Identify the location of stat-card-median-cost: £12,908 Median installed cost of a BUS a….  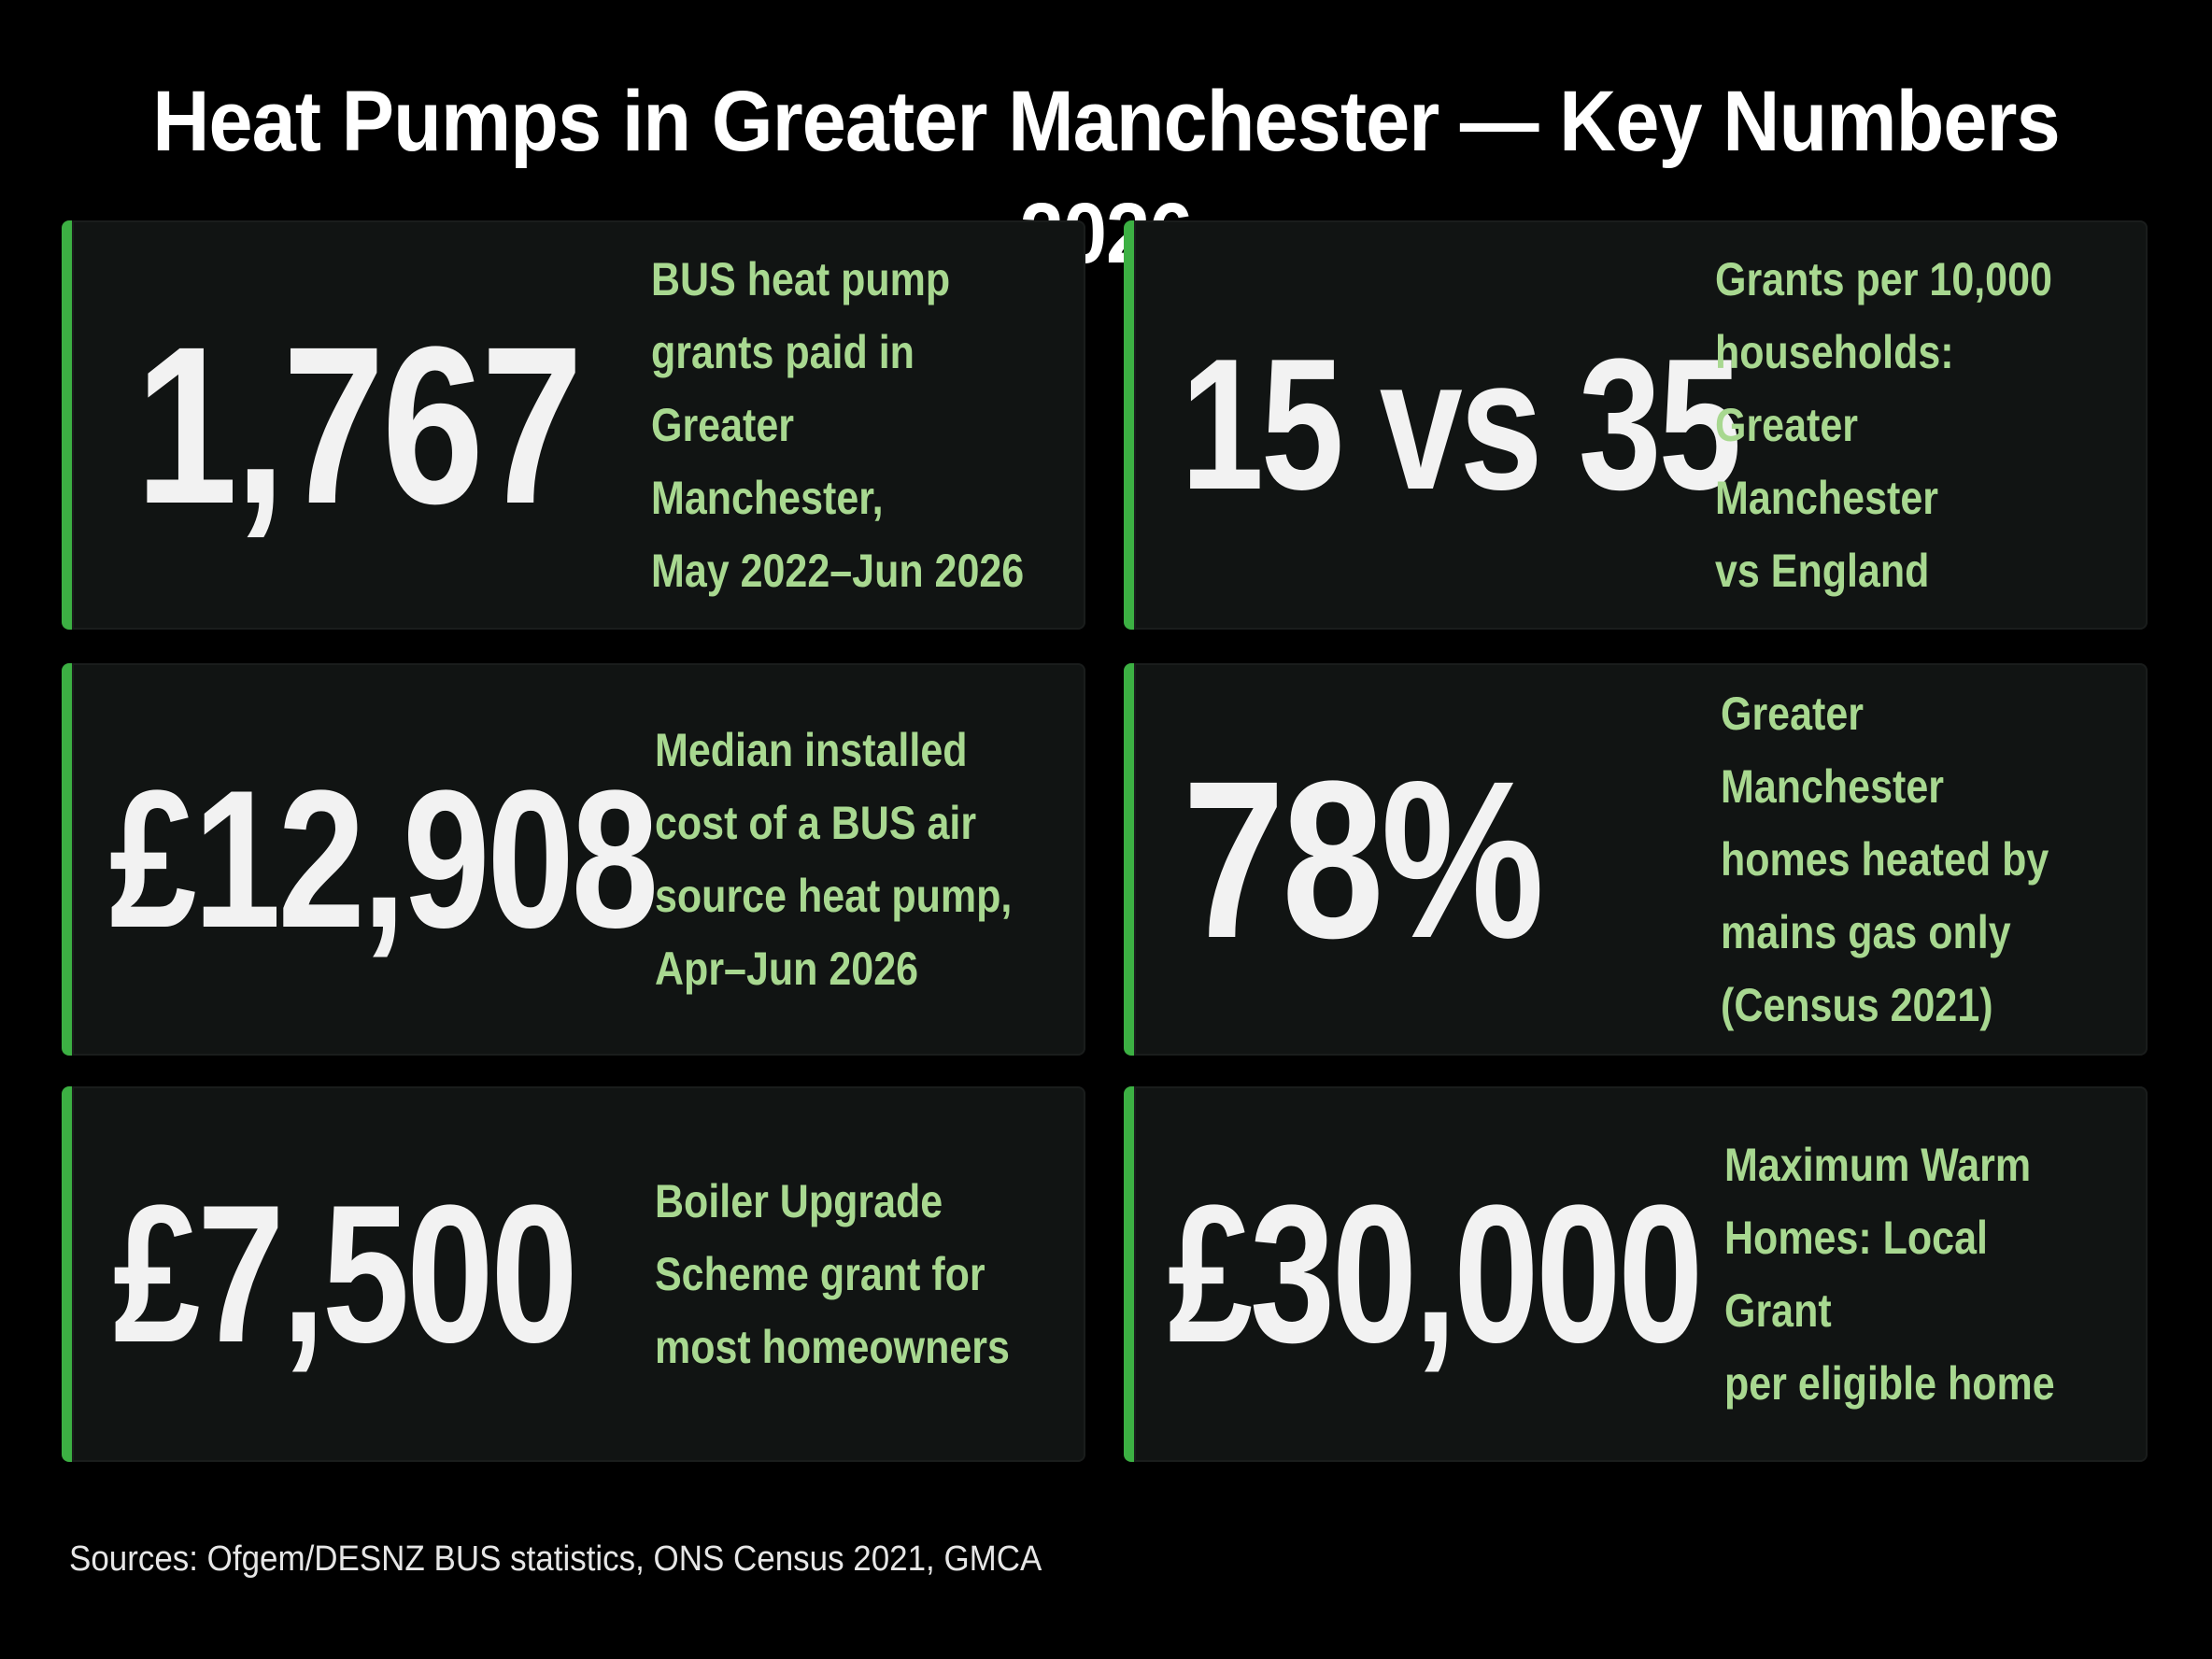
(573, 859).